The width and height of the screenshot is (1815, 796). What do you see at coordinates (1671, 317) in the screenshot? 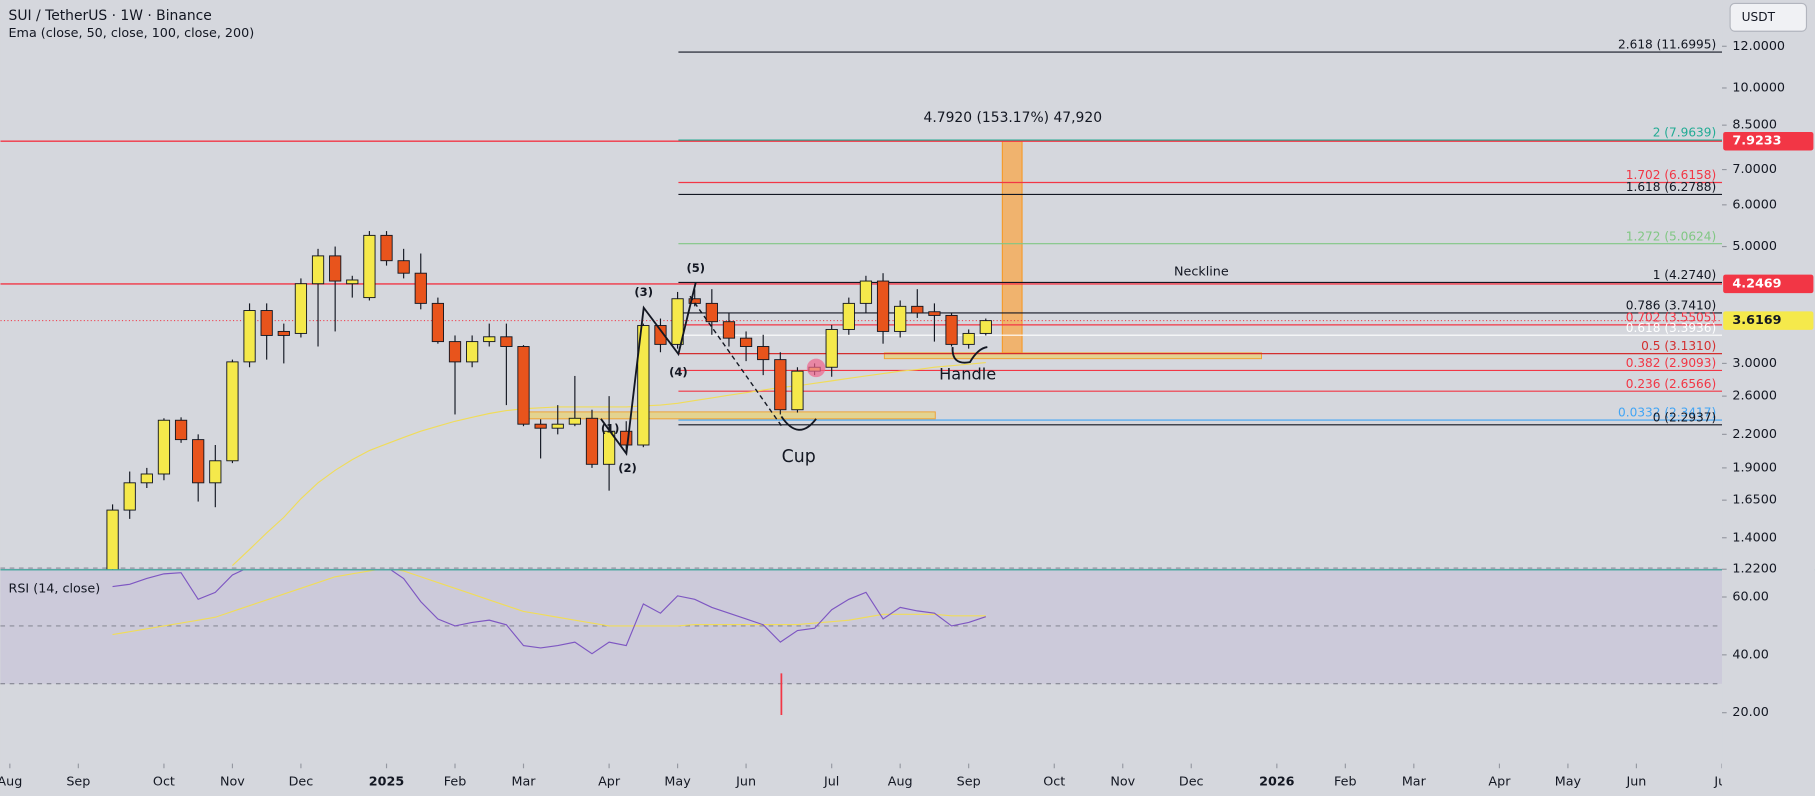
I see `fib-label: 0.702 (3.5505)` at bounding box center [1671, 317].